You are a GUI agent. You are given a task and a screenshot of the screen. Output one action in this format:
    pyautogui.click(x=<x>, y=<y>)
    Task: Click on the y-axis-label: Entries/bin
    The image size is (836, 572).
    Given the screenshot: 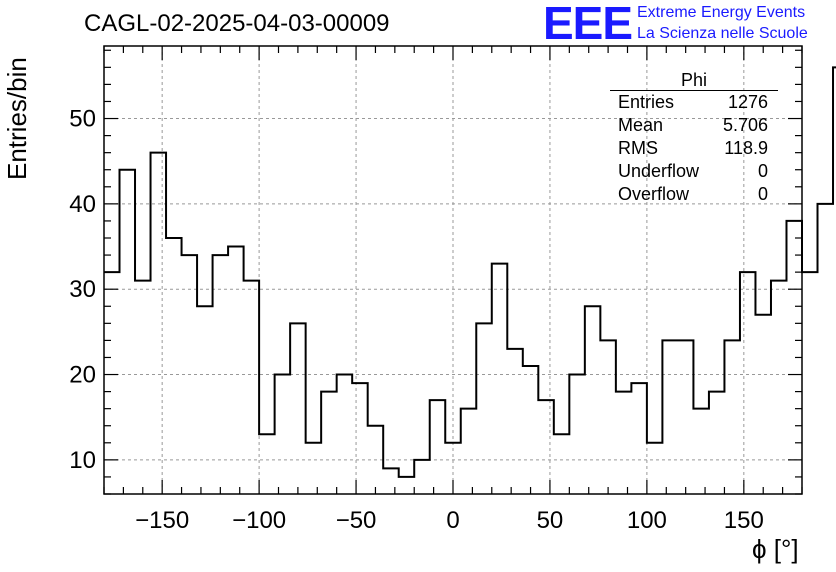 What is the action you would take?
    pyautogui.click(x=17, y=118)
    